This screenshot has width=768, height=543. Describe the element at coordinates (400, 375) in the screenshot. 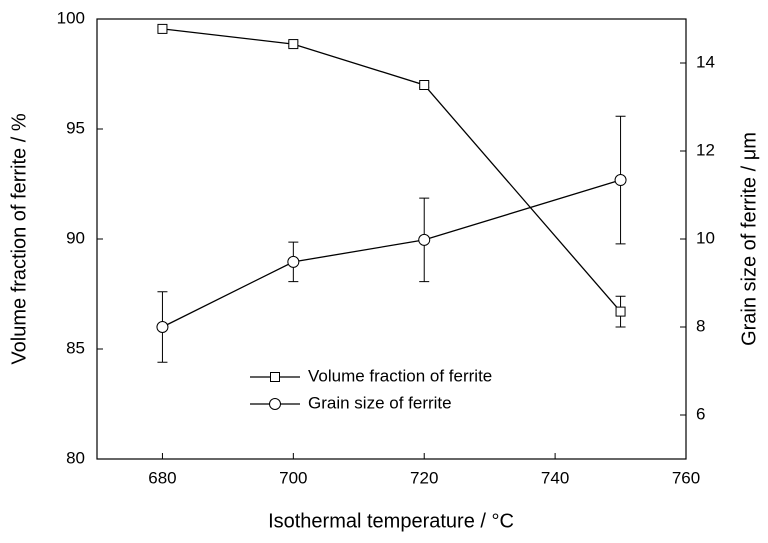

I see `legend-label: Volume fraction of ferrite` at that location.